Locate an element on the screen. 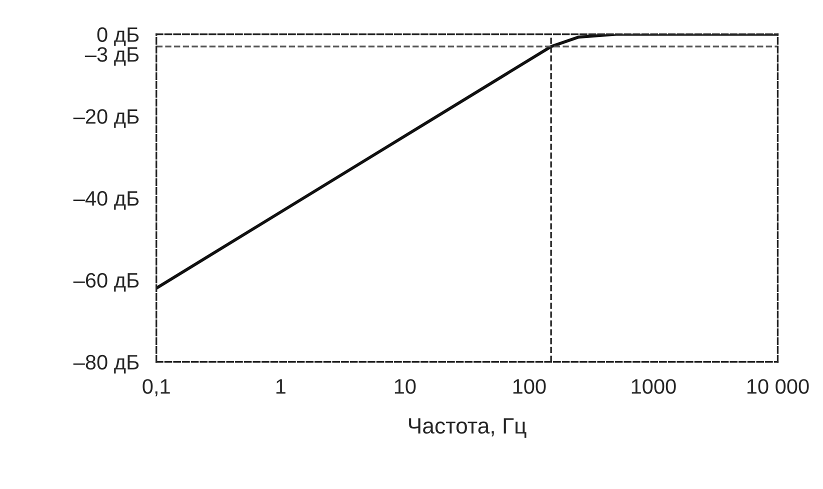  y-tick-label: 0 дБ is located at coordinates (118, 36).